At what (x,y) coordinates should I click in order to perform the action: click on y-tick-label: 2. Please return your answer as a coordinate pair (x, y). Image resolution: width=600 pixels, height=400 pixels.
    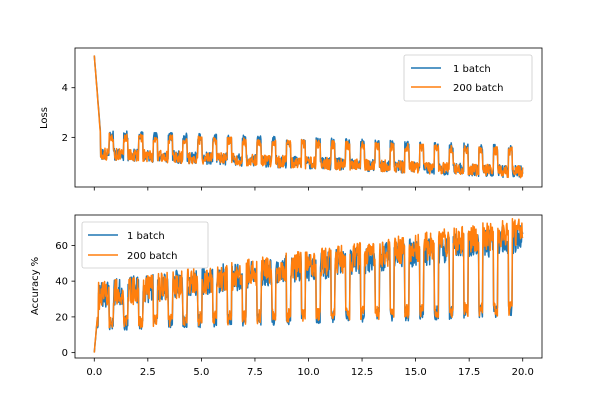
    Looking at the image, I should click on (65, 138).